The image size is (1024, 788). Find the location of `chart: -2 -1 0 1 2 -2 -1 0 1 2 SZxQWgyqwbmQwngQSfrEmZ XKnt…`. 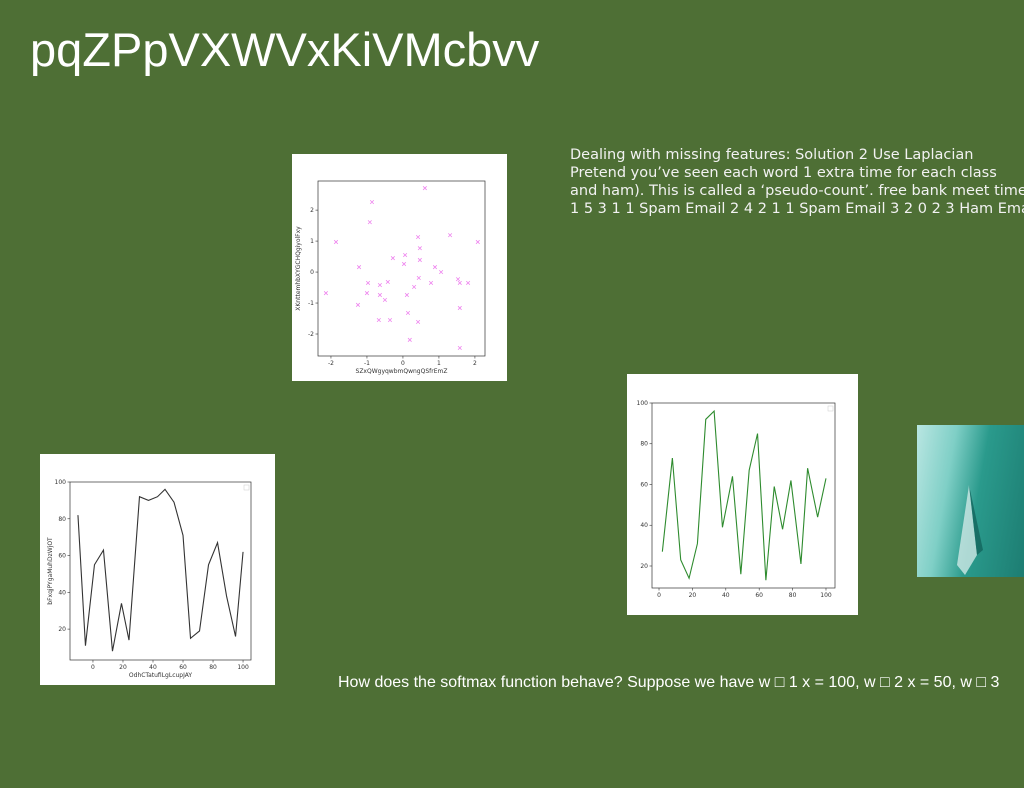

chart: -2 -1 0 1 2 -2 -1 0 1 2 SZxQWgyqwbmQwngQSfrEmZ XKnt… is located at coordinates (390, 277).